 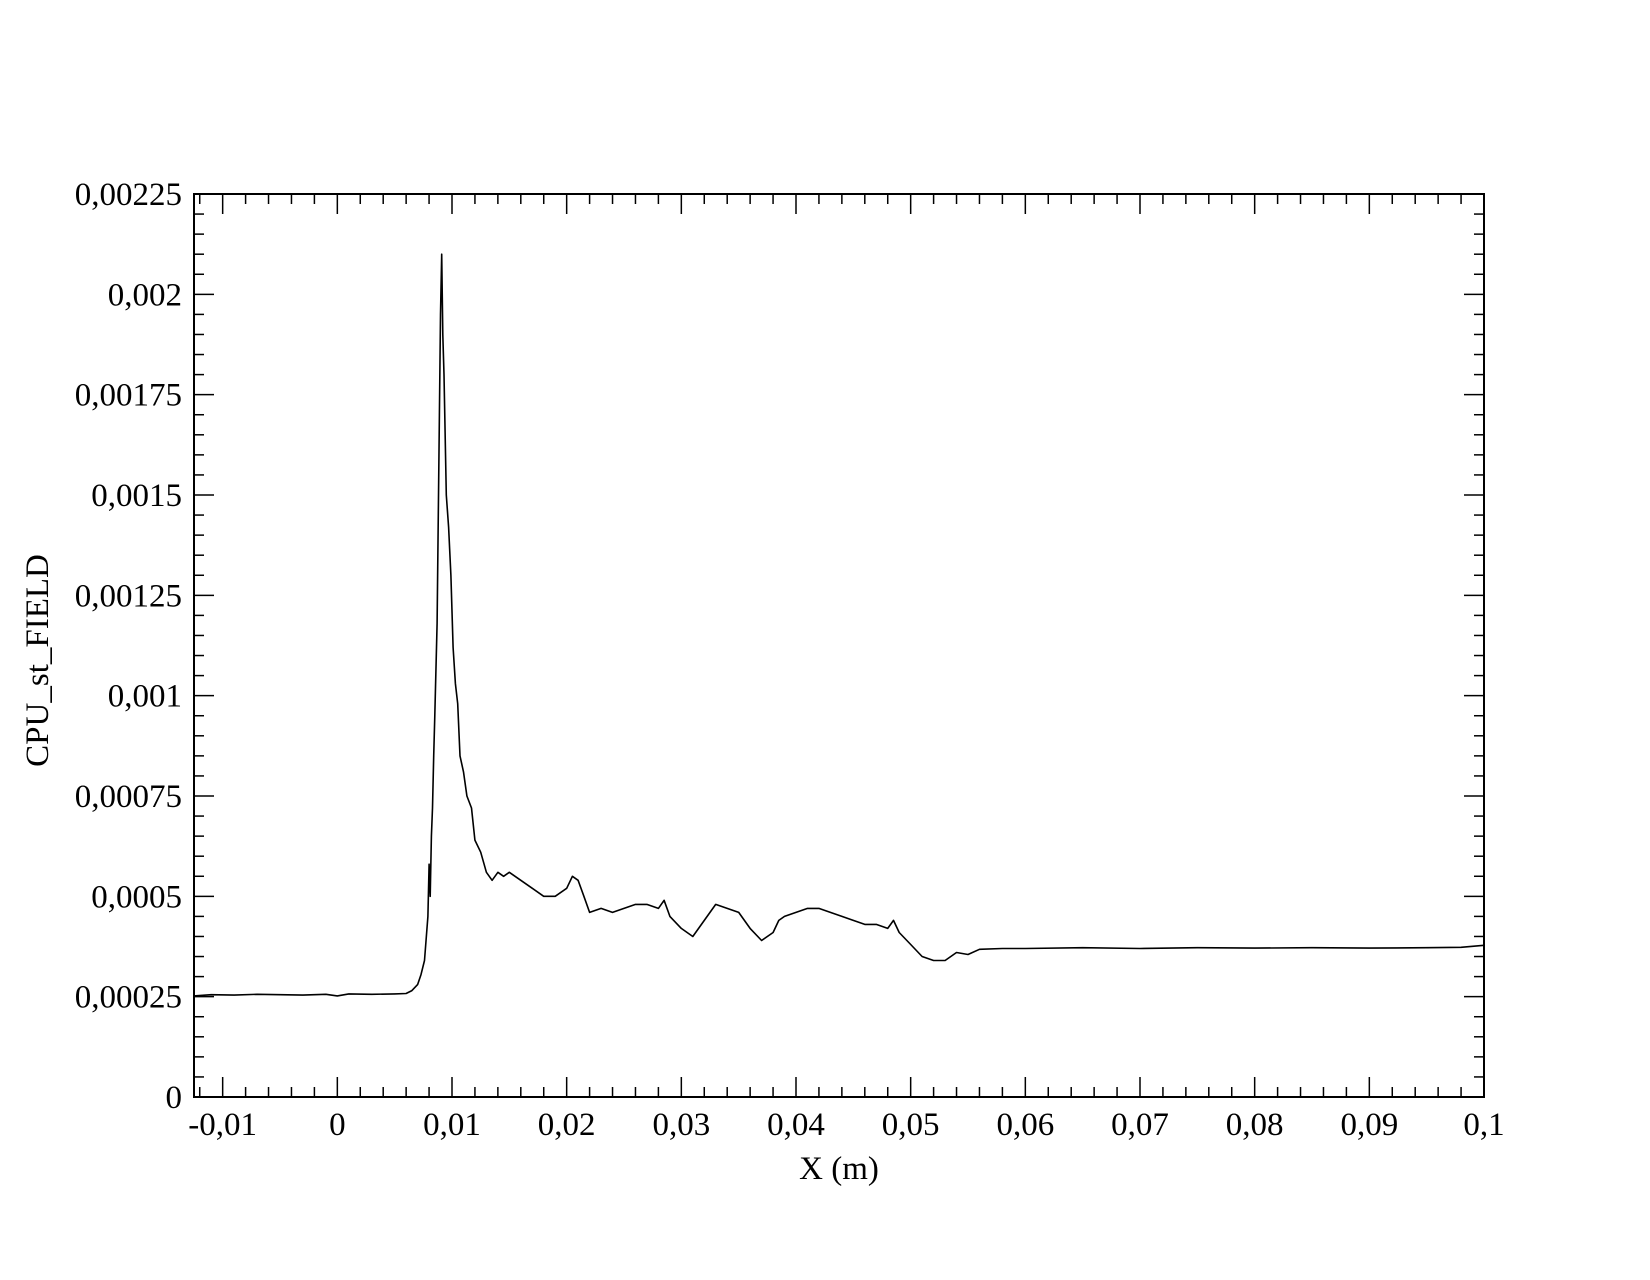 I want to click on x-tick-label: 0,08, so click(x=1255, y=1125).